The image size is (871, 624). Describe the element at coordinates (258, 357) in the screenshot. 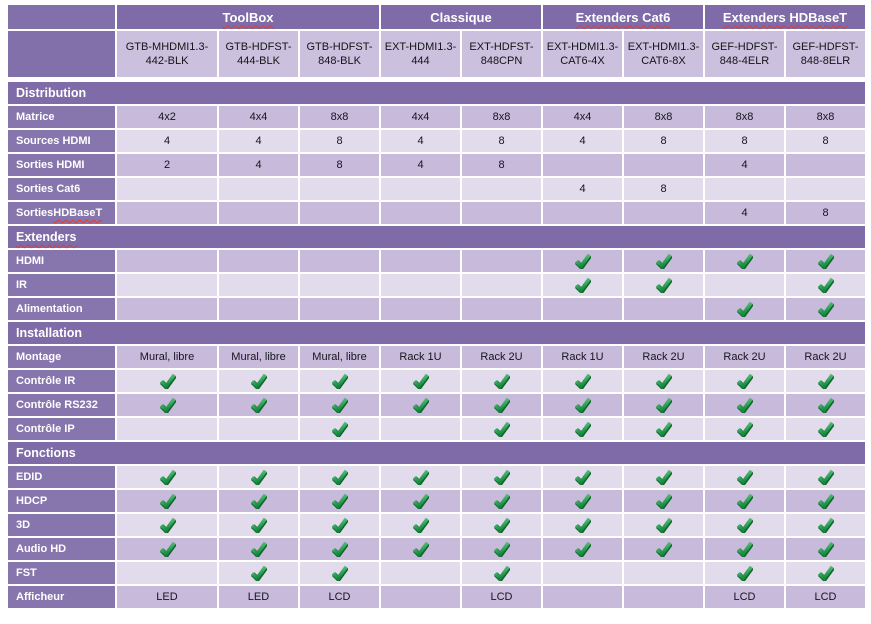

I see `cell-value: Mural, libre` at that location.